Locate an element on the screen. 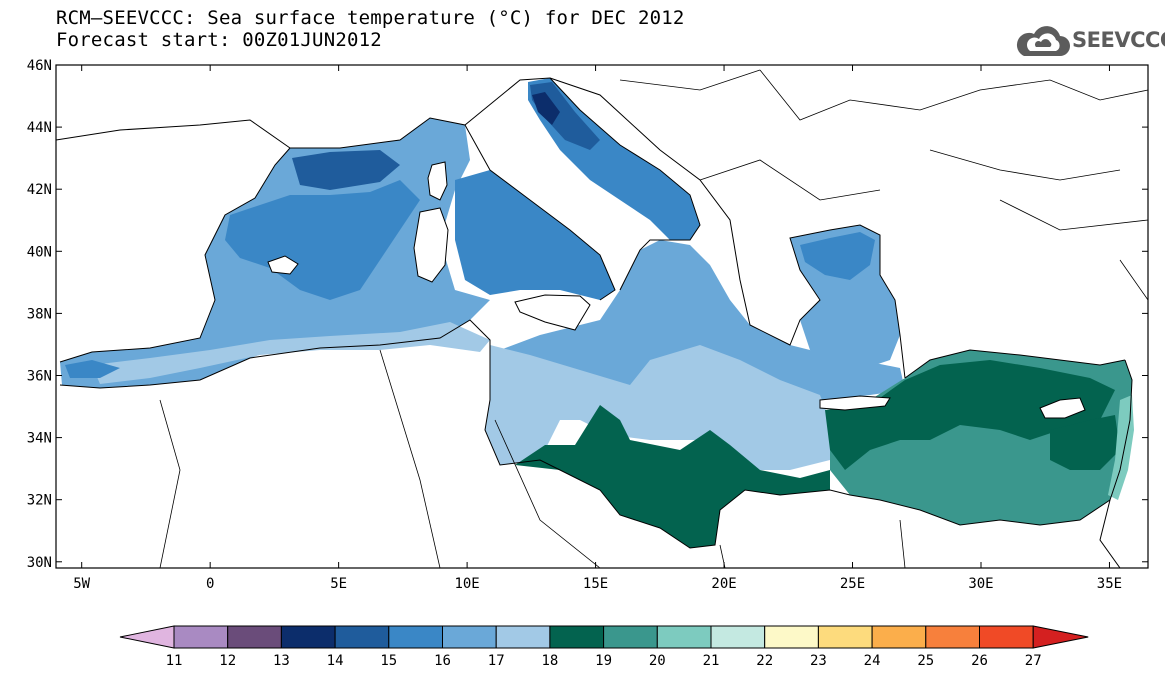 Image resolution: width=1165 pixels, height=682 pixels. sst-gulf-of-sidra is located at coordinates (672, 476).